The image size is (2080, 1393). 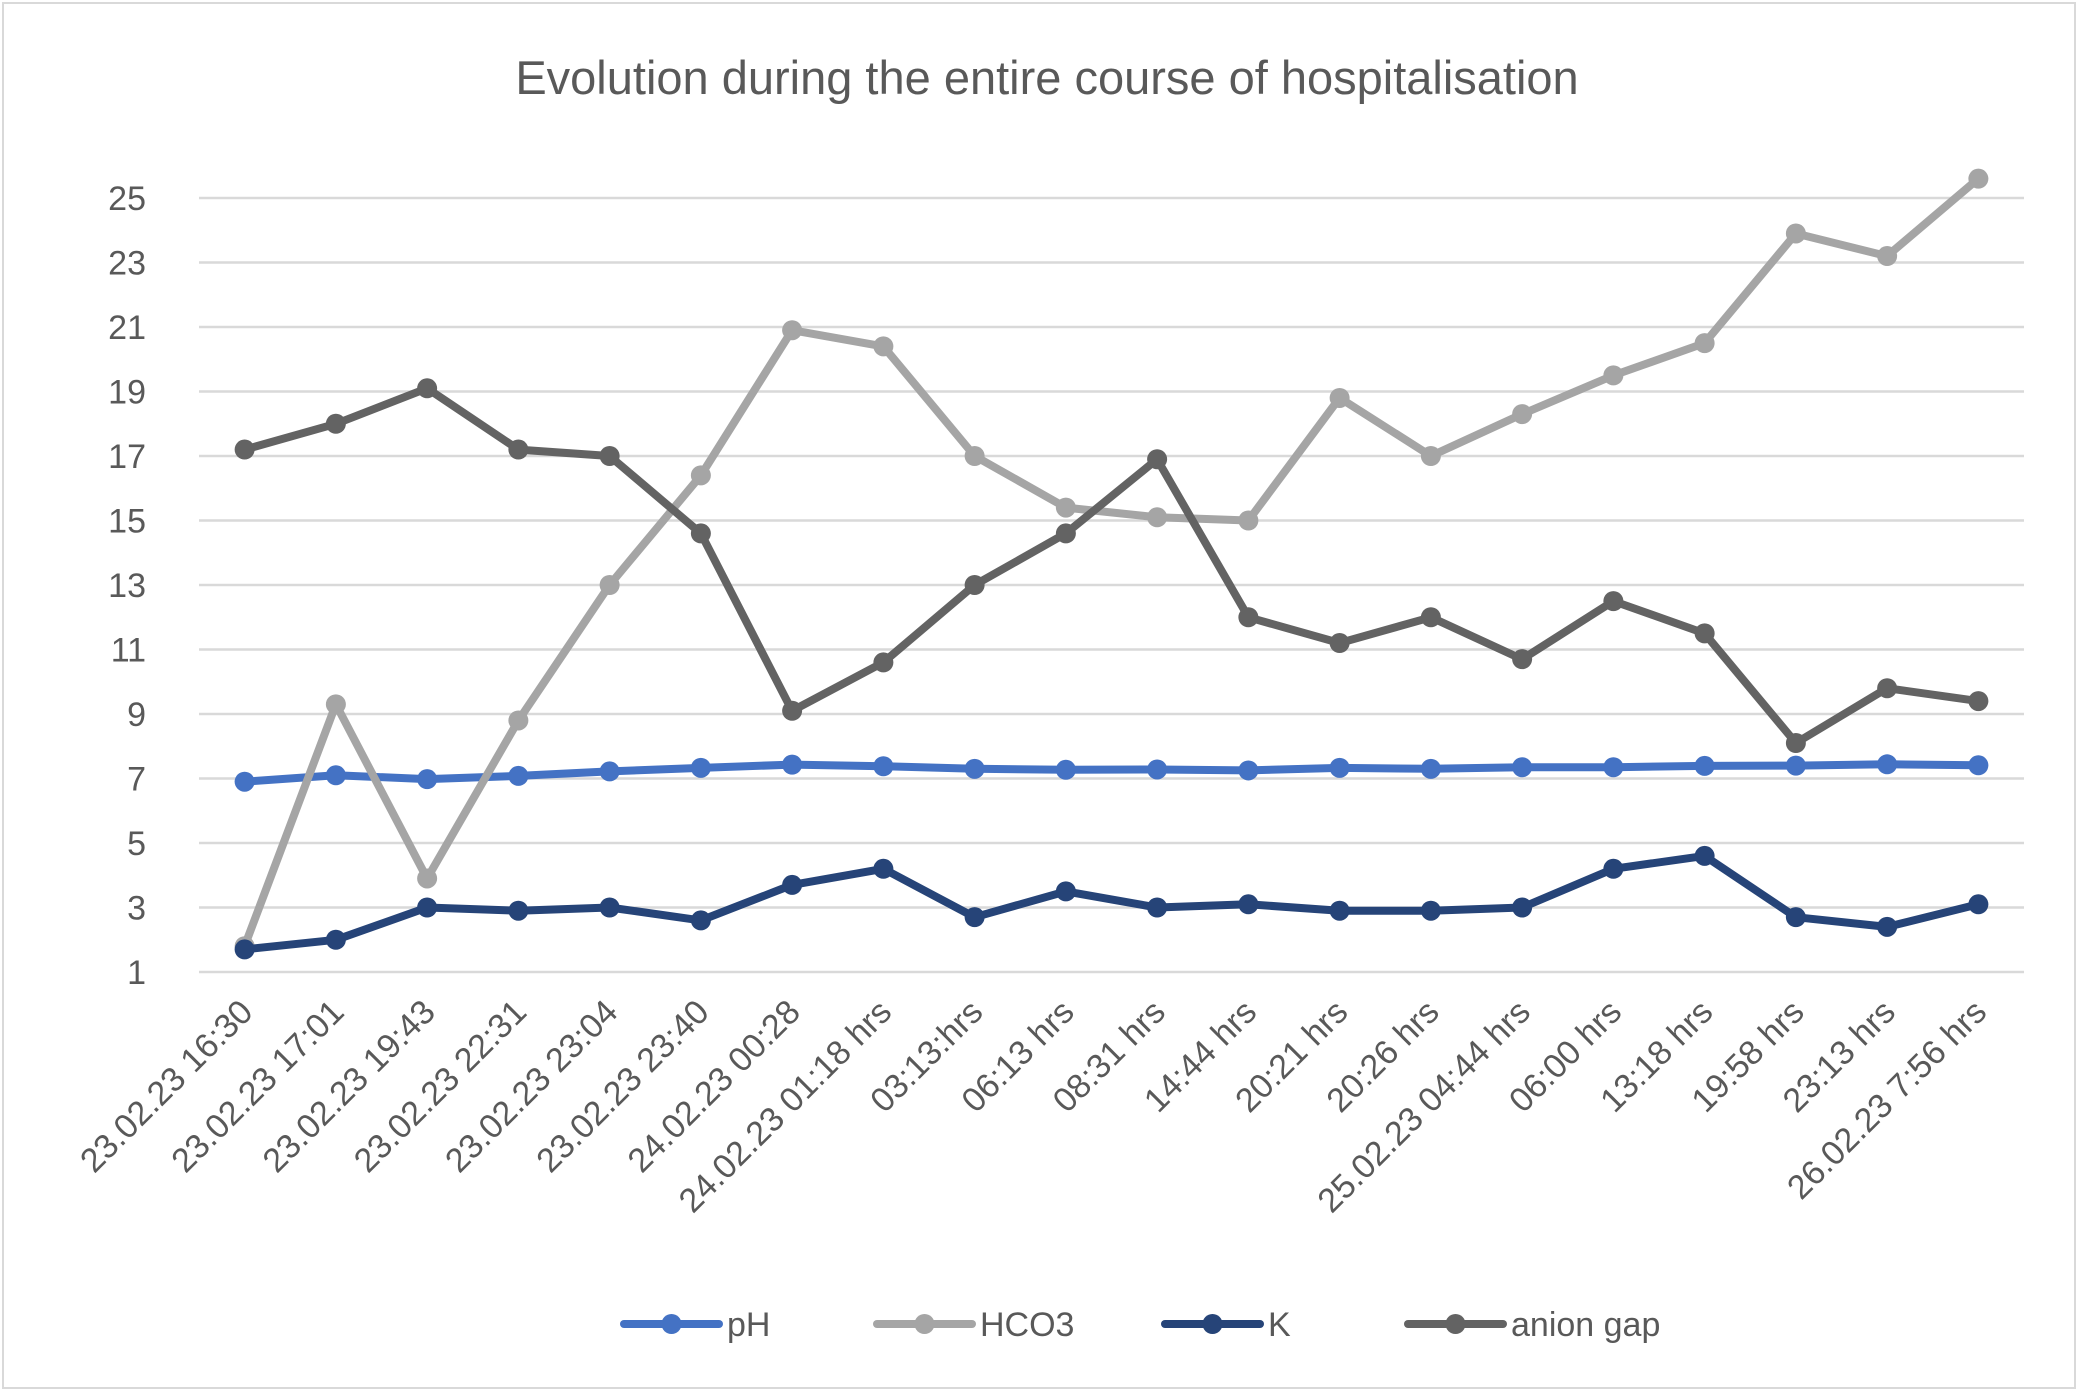 What do you see at coordinates (127, 328) in the screenshot?
I see `y-tick-label: 21` at bounding box center [127, 328].